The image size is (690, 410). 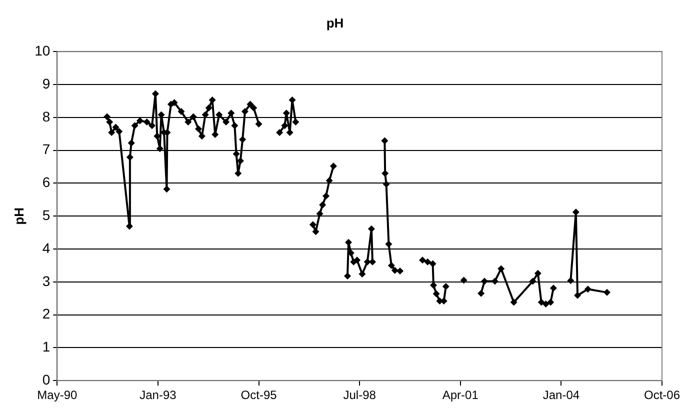 What do you see at coordinates (18, 216) in the screenshot?
I see `y-axis-title: pH` at bounding box center [18, 216].